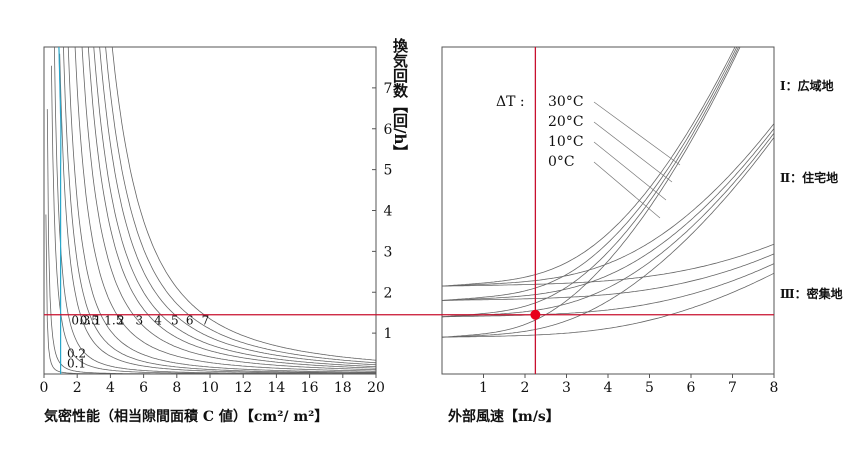 The width and height of the screenshot is (862, 474). I want to click on curve-label: 0.3, so click(80, 321).